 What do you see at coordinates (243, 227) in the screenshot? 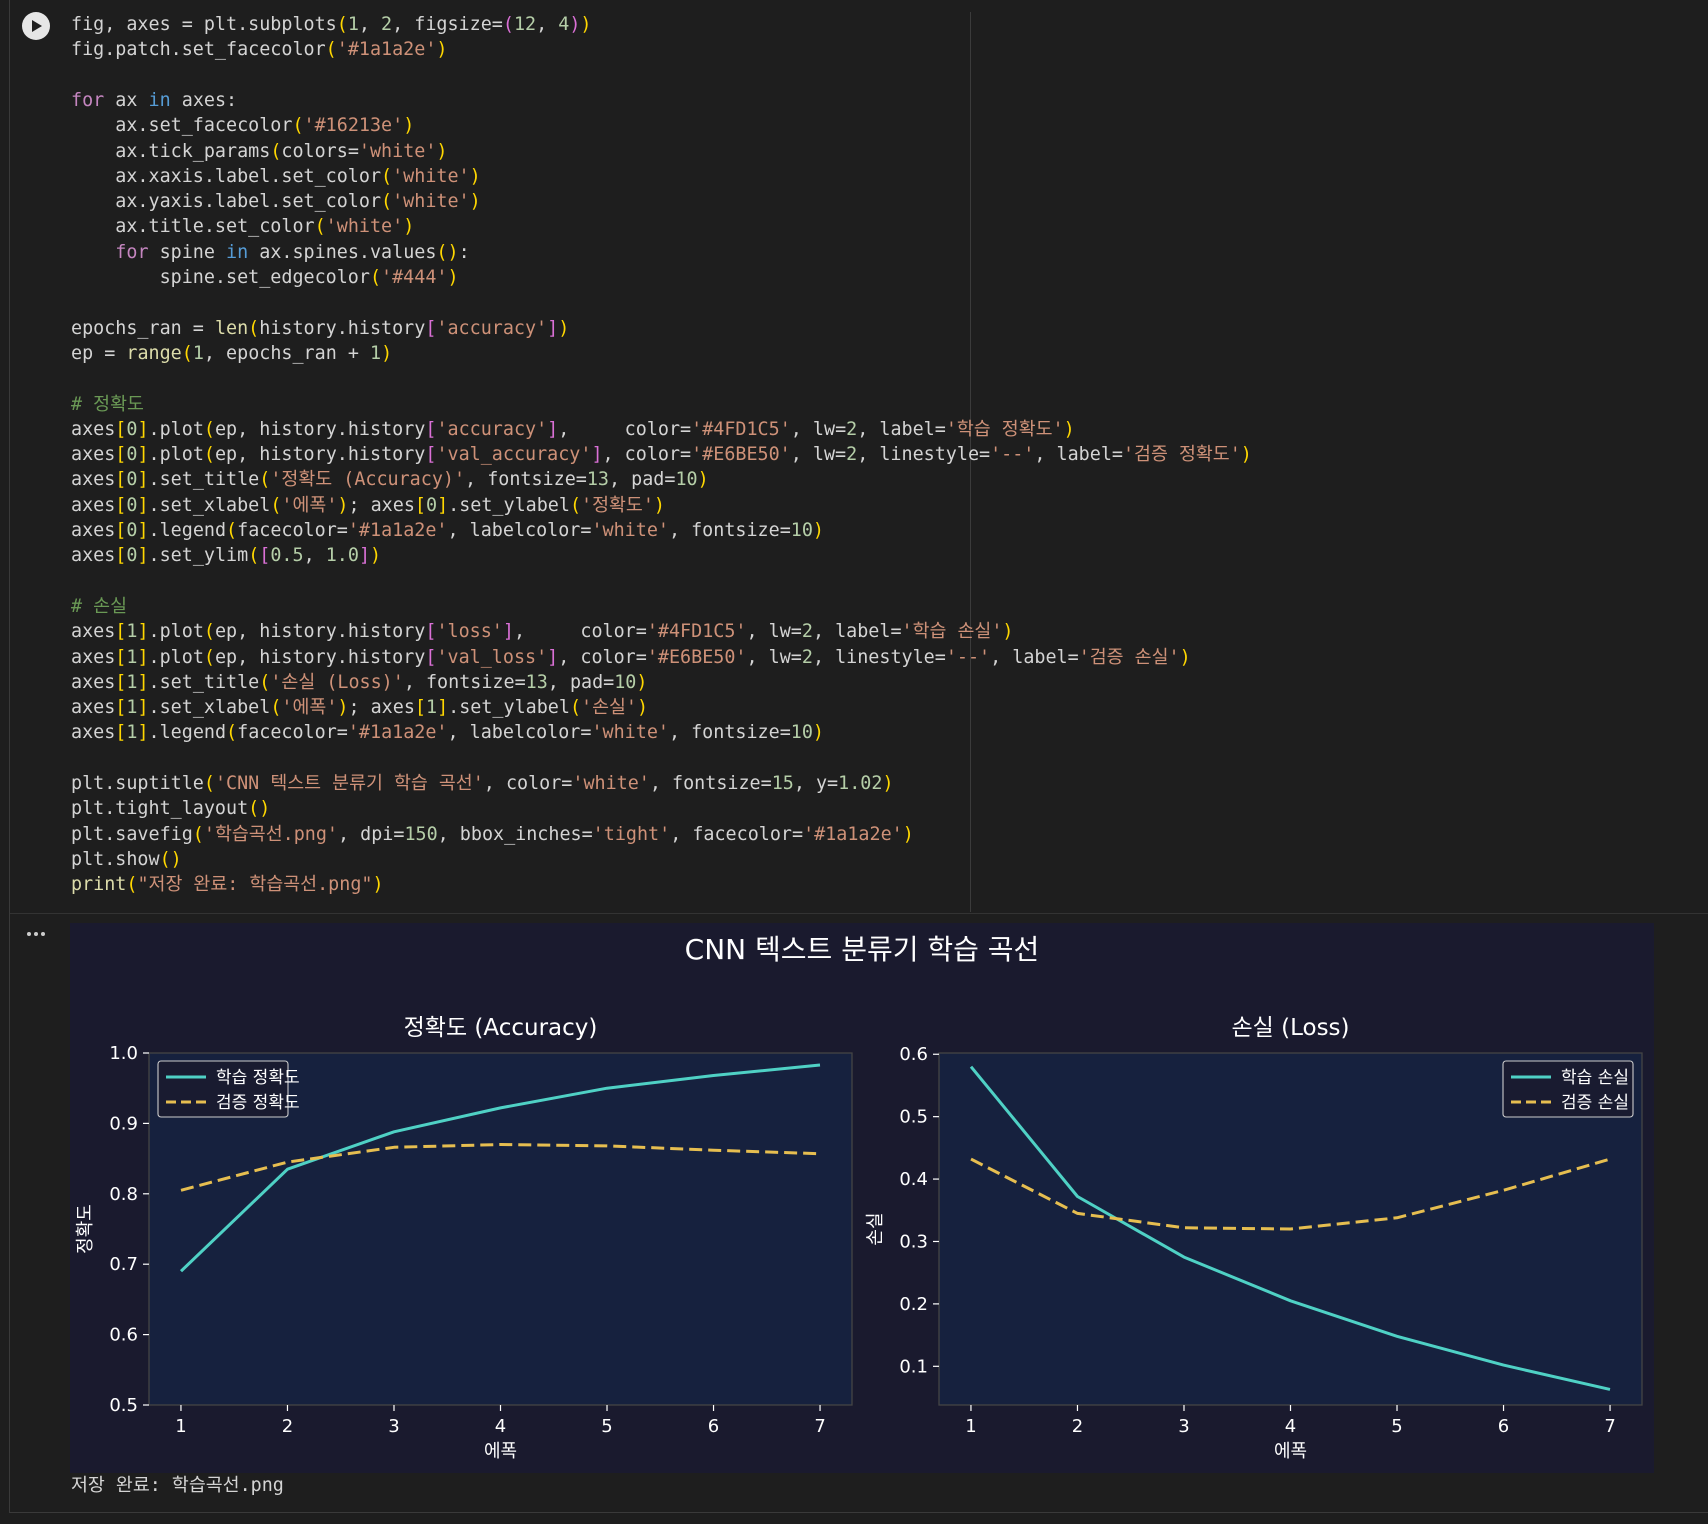
I see `code-line: ax.title.set_color('white')` at bounding box center [243, 227].